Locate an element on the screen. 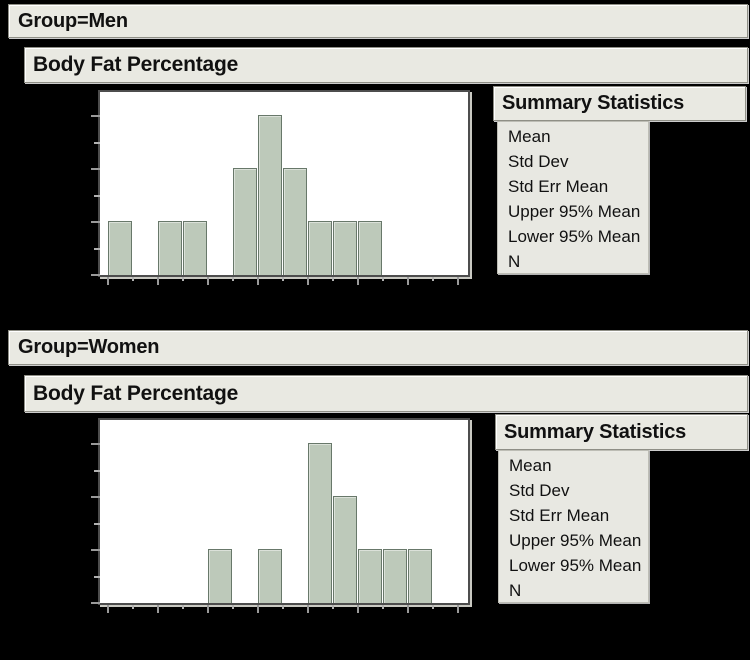 The width and height of the screenshot is (750, 660). group-outline-label: Group=Women is located at coordinates (89, 347).